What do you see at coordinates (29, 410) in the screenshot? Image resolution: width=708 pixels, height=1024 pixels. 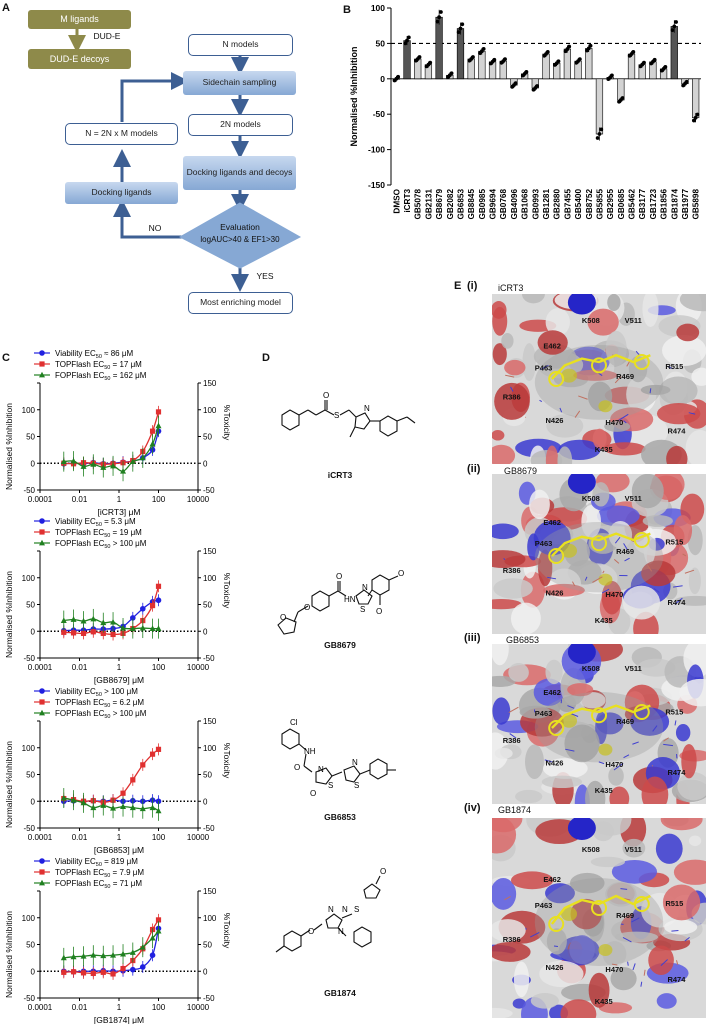 I see `y-tick-label: 100` at bounding box center [29, 410].